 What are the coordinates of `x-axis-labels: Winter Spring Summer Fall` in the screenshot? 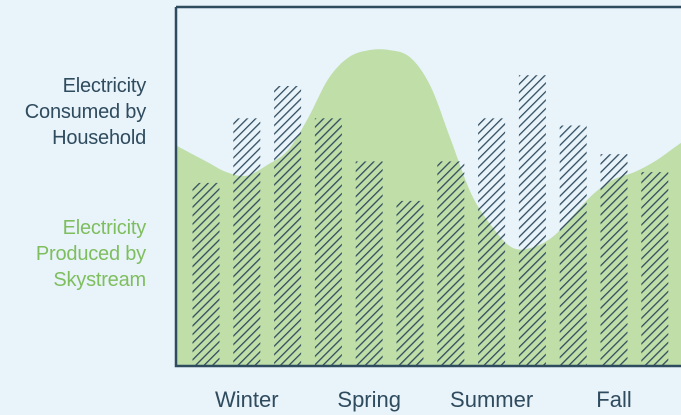 It's located at (423, 399).